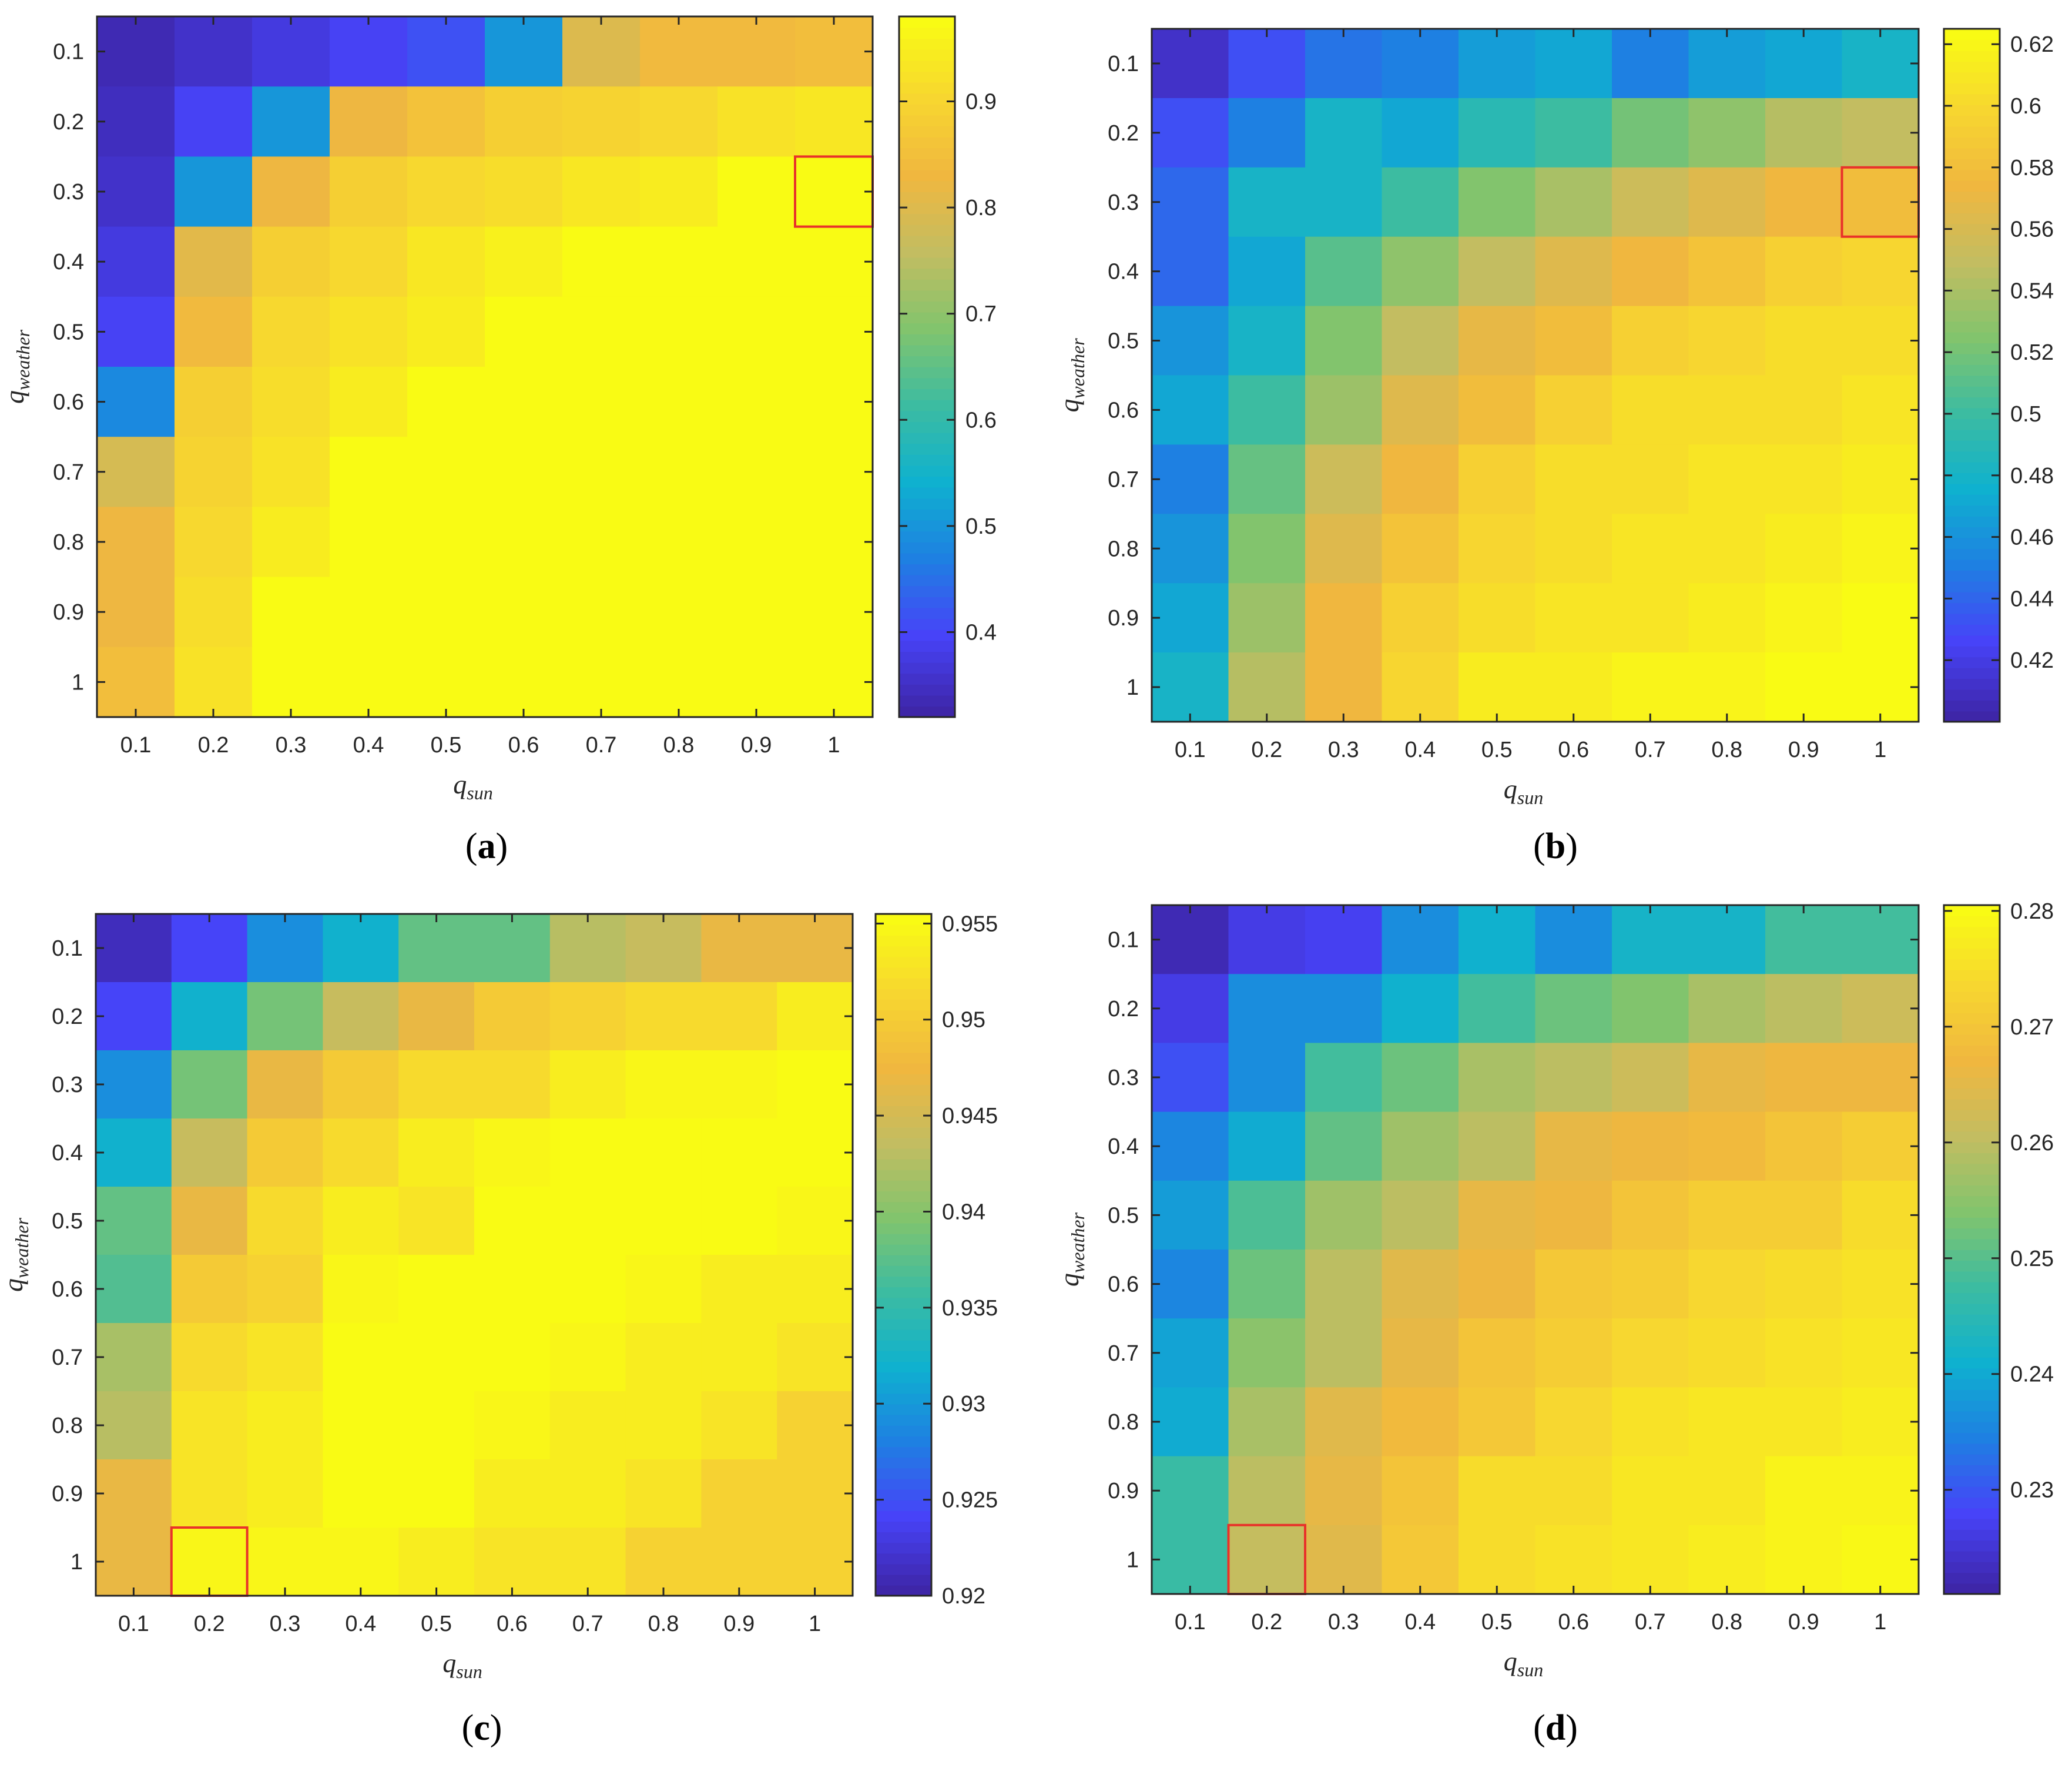 Image resolution: width=2072 pixels, height=1765 pixels. I want to click on caption-letter: d, so click(1555, 1728).